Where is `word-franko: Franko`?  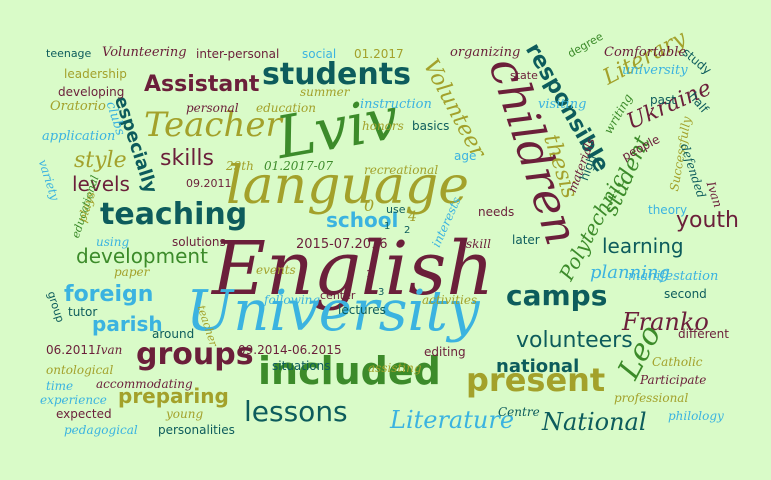 word-franko: Franko is located at coordinates (665, 322).